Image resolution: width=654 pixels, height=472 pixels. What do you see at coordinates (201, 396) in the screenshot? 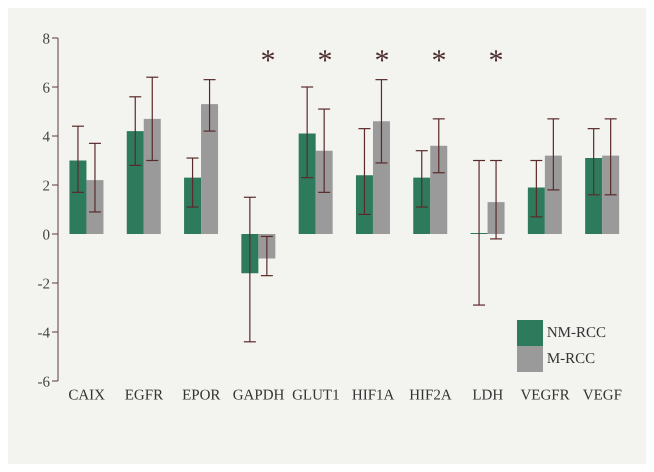
I see `x-tick-label: EPOR` at bounding box center [201, 396].